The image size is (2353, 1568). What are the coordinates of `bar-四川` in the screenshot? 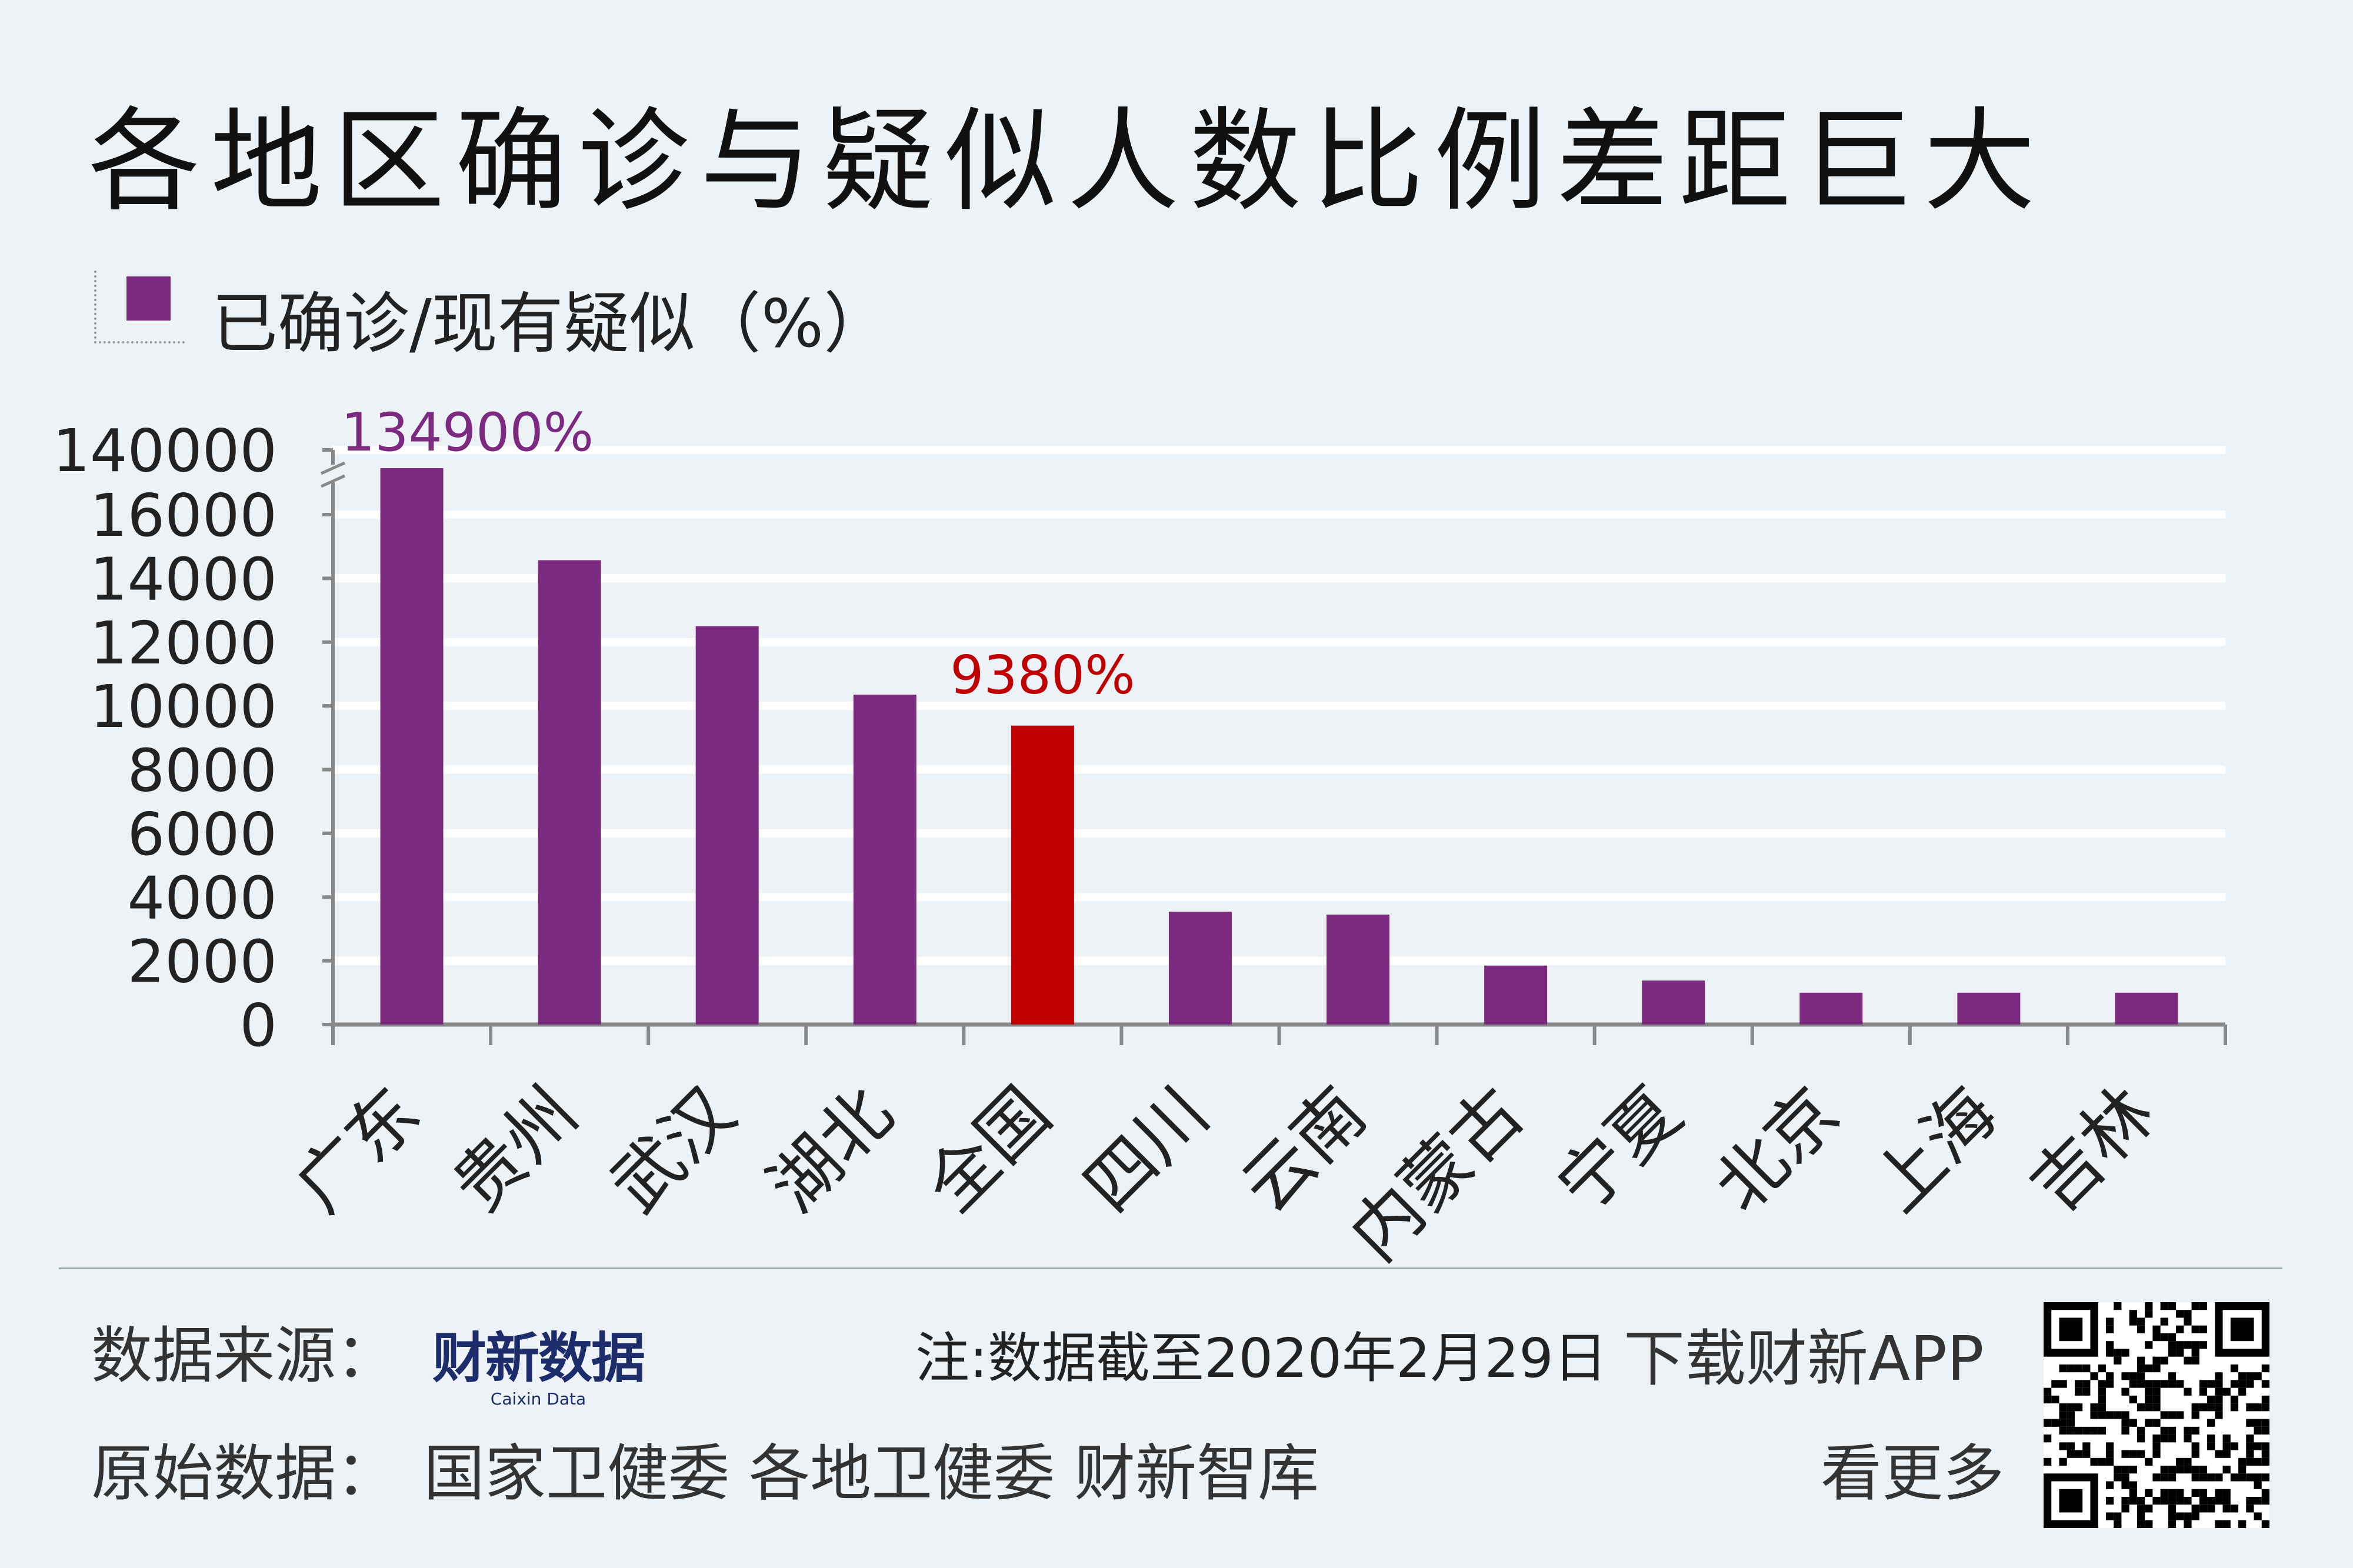 It's located at (1200, 968).